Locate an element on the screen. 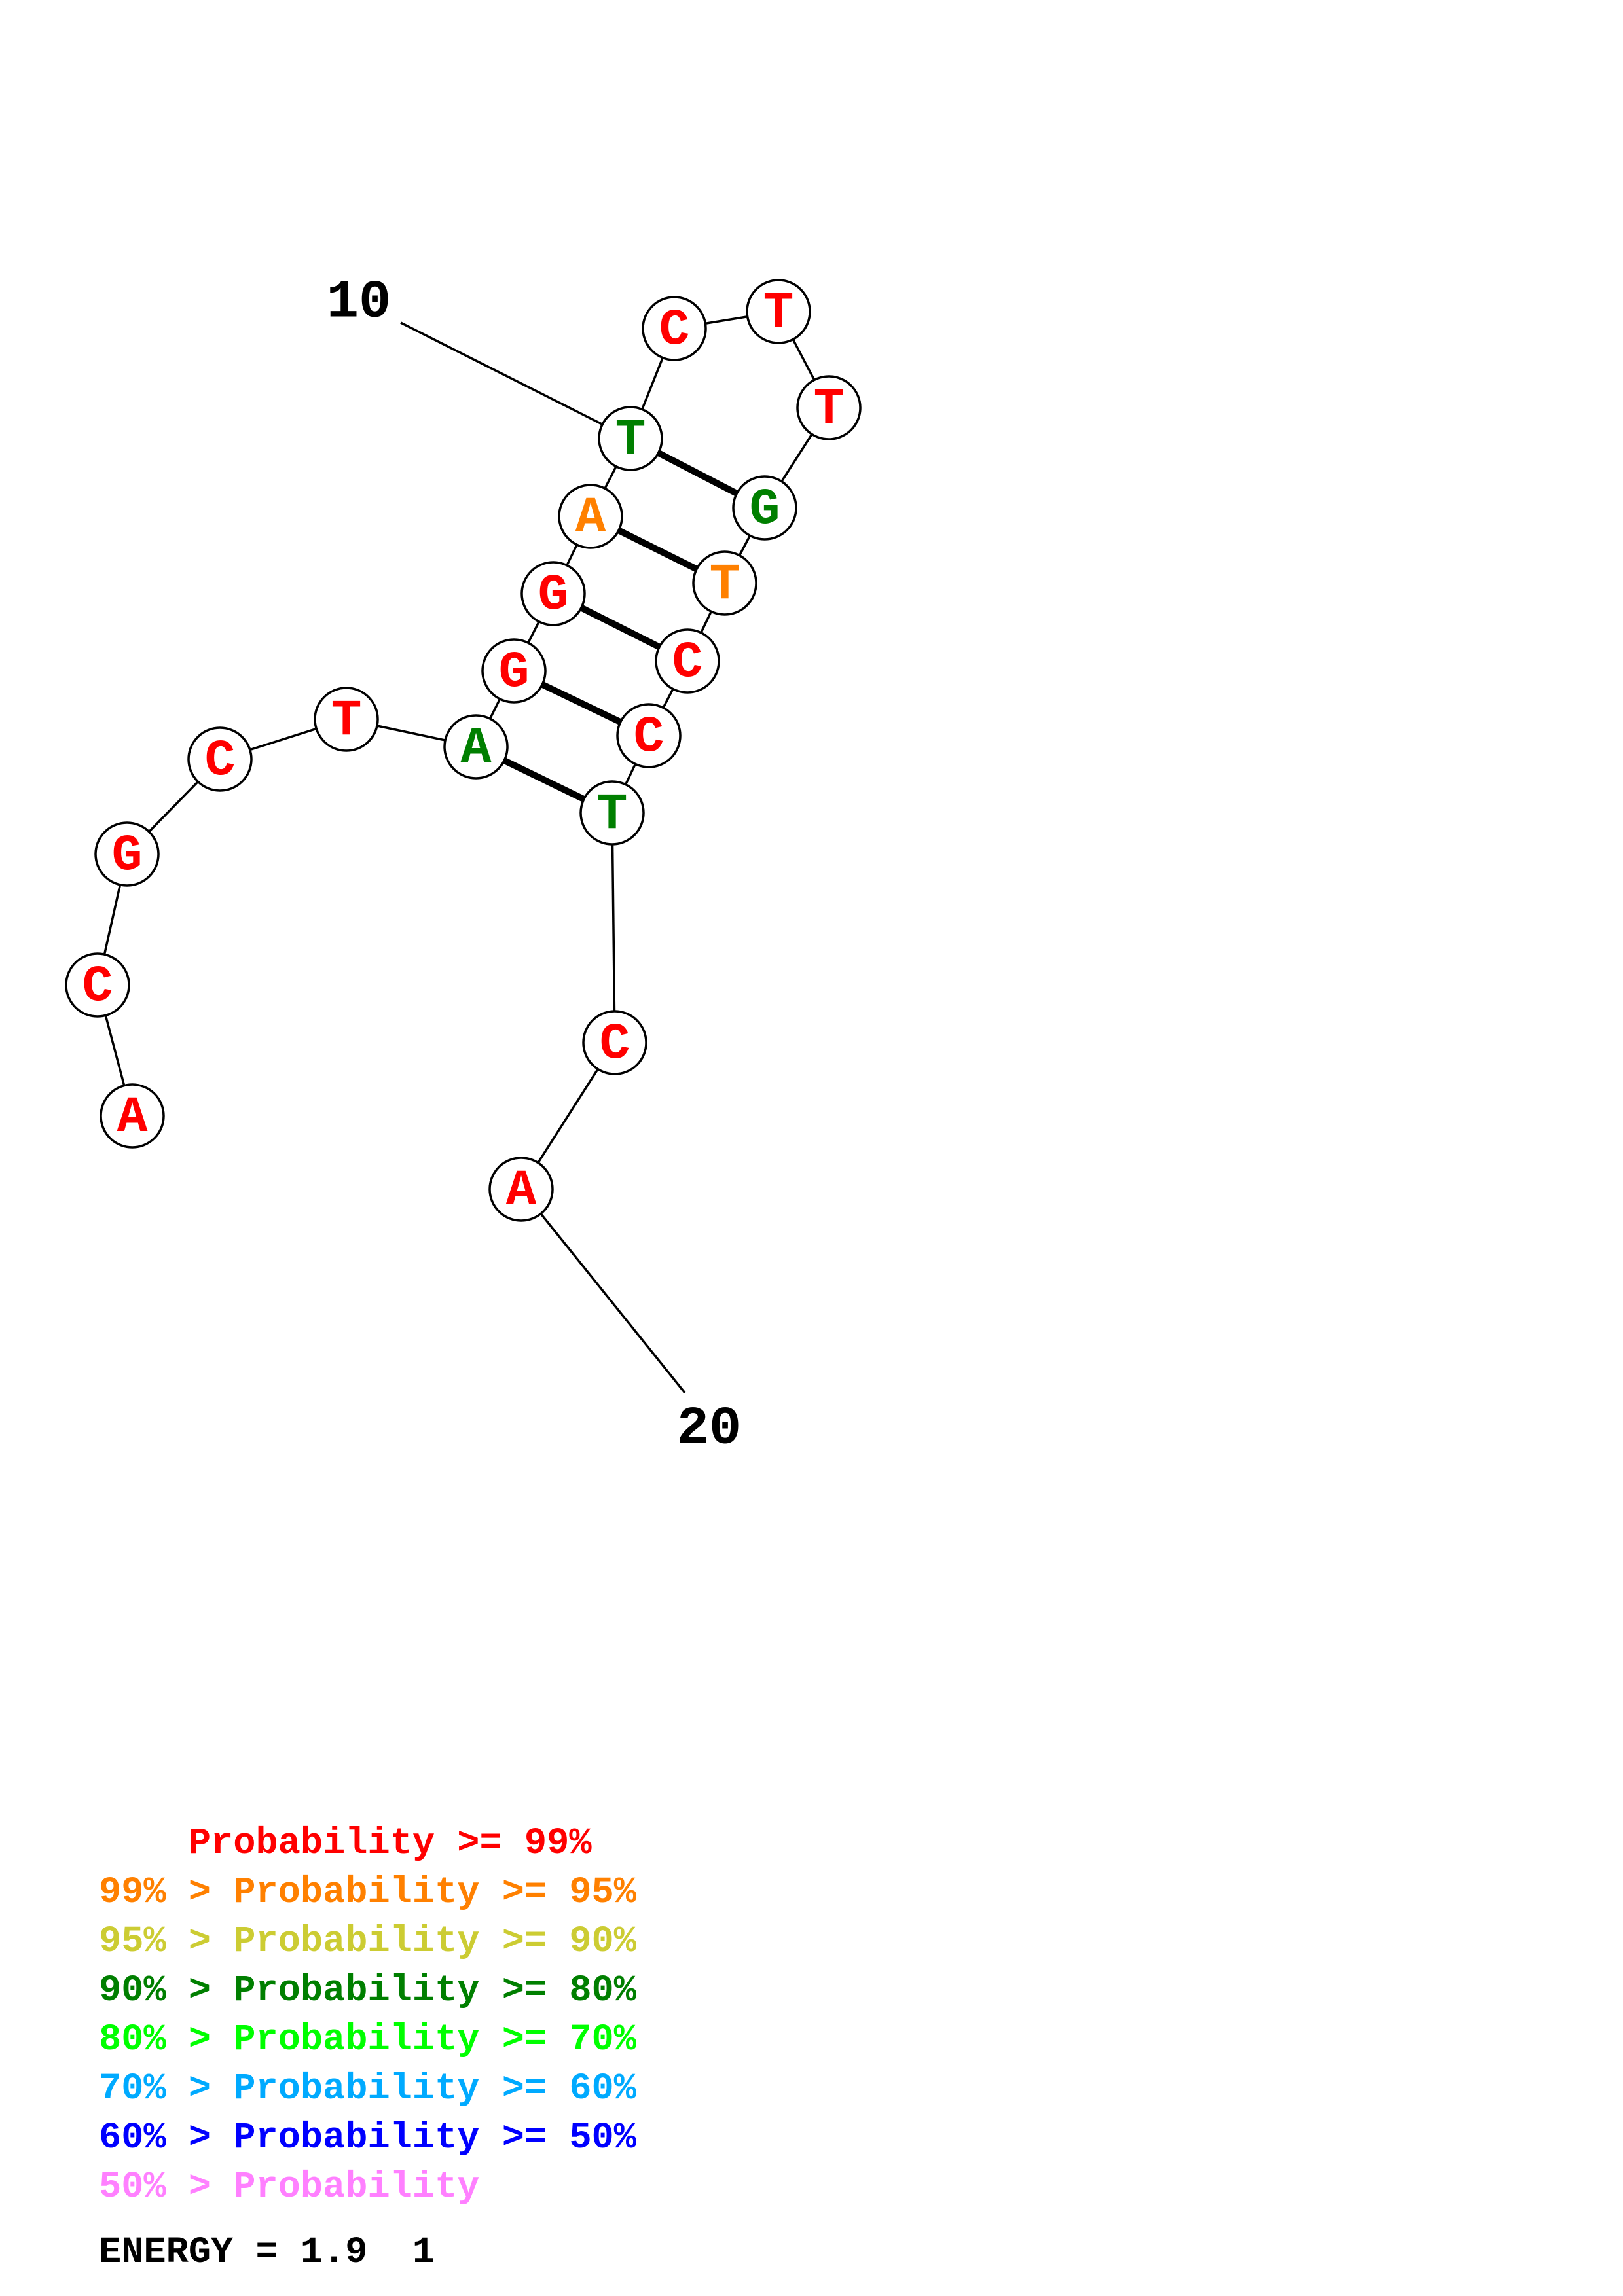 Image resolution: width=1623 pixels, height=2296 pixels. nucleotide-6: A is located at coordinates (476, 747).